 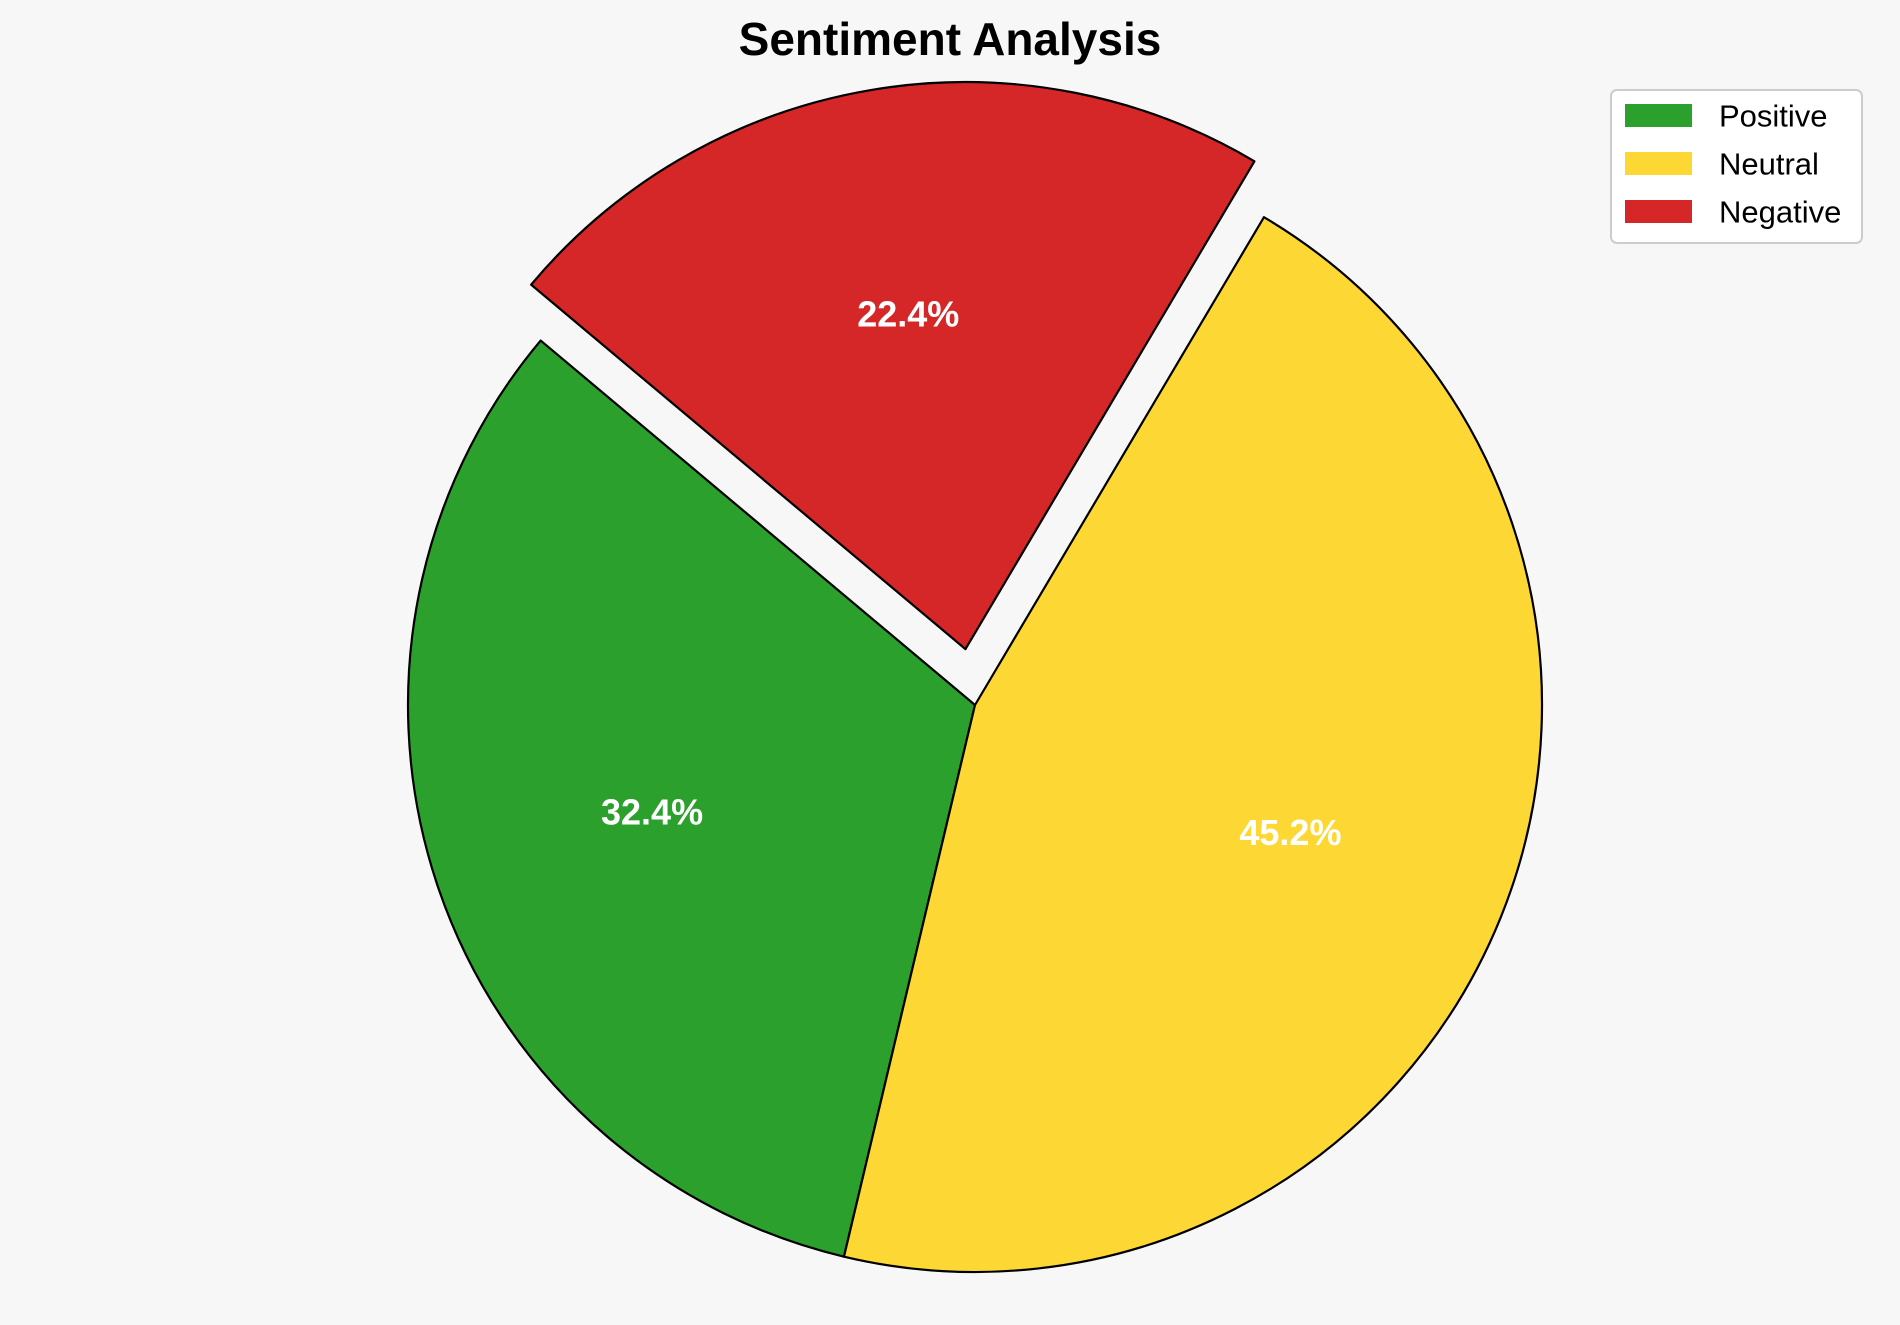 I want to click on legend-swatch-positive, so click(x=1658, y=115).